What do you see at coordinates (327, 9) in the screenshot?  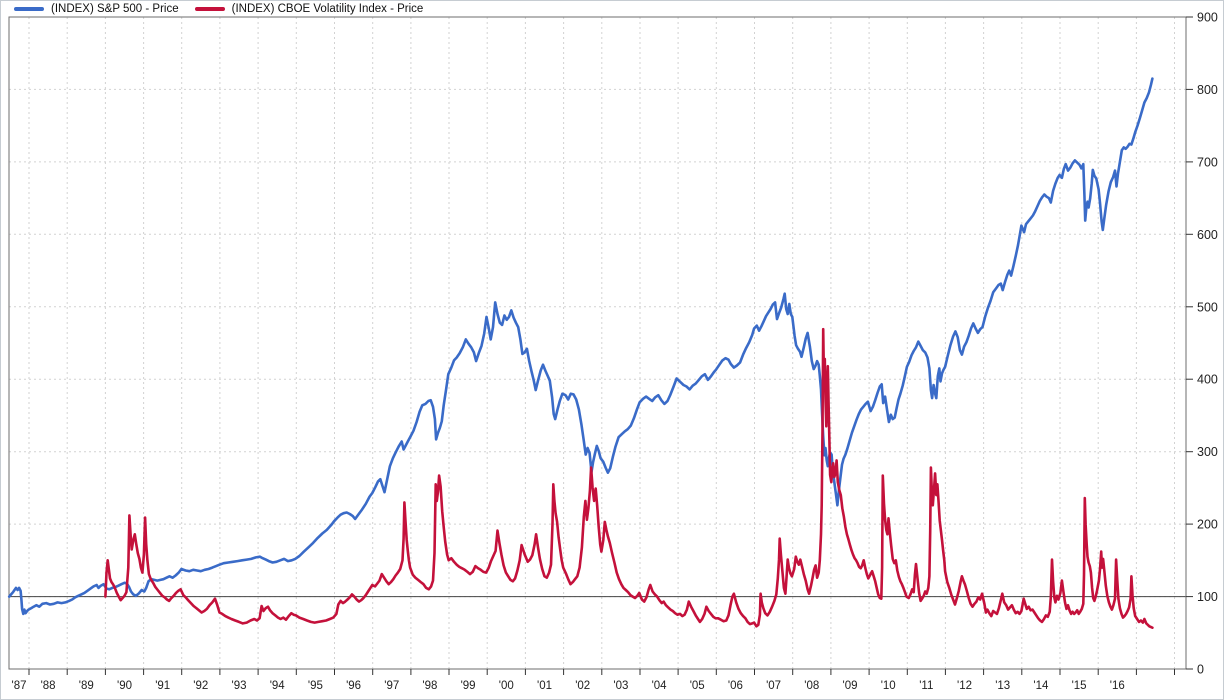 I see `vix-legend-label: (INDEX) CBOE Volatility Index - Price` at bounding box center [327, 9].